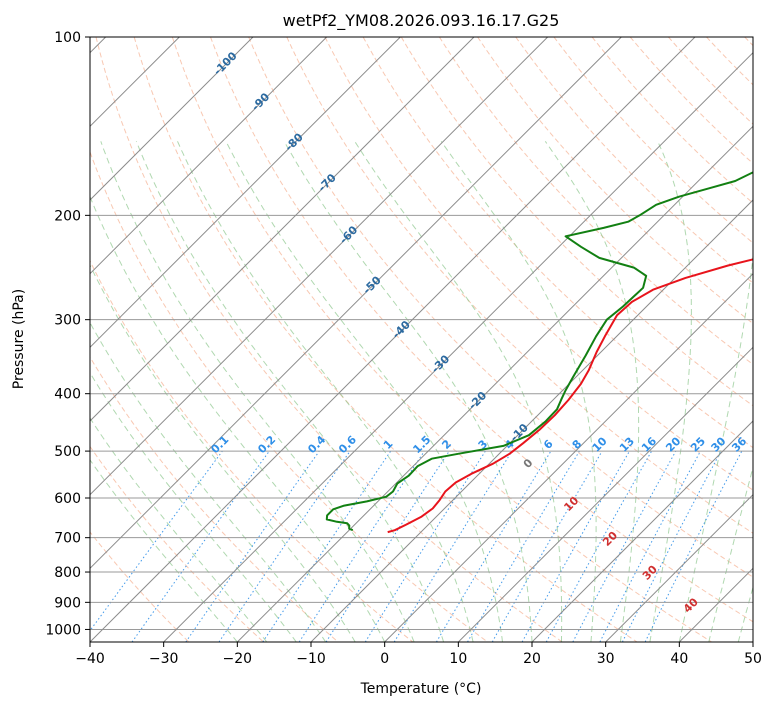 Image resolution: width=775 pixels, height=708 pixels. I want to click on y-tick-label: 900, so click(67, 603).